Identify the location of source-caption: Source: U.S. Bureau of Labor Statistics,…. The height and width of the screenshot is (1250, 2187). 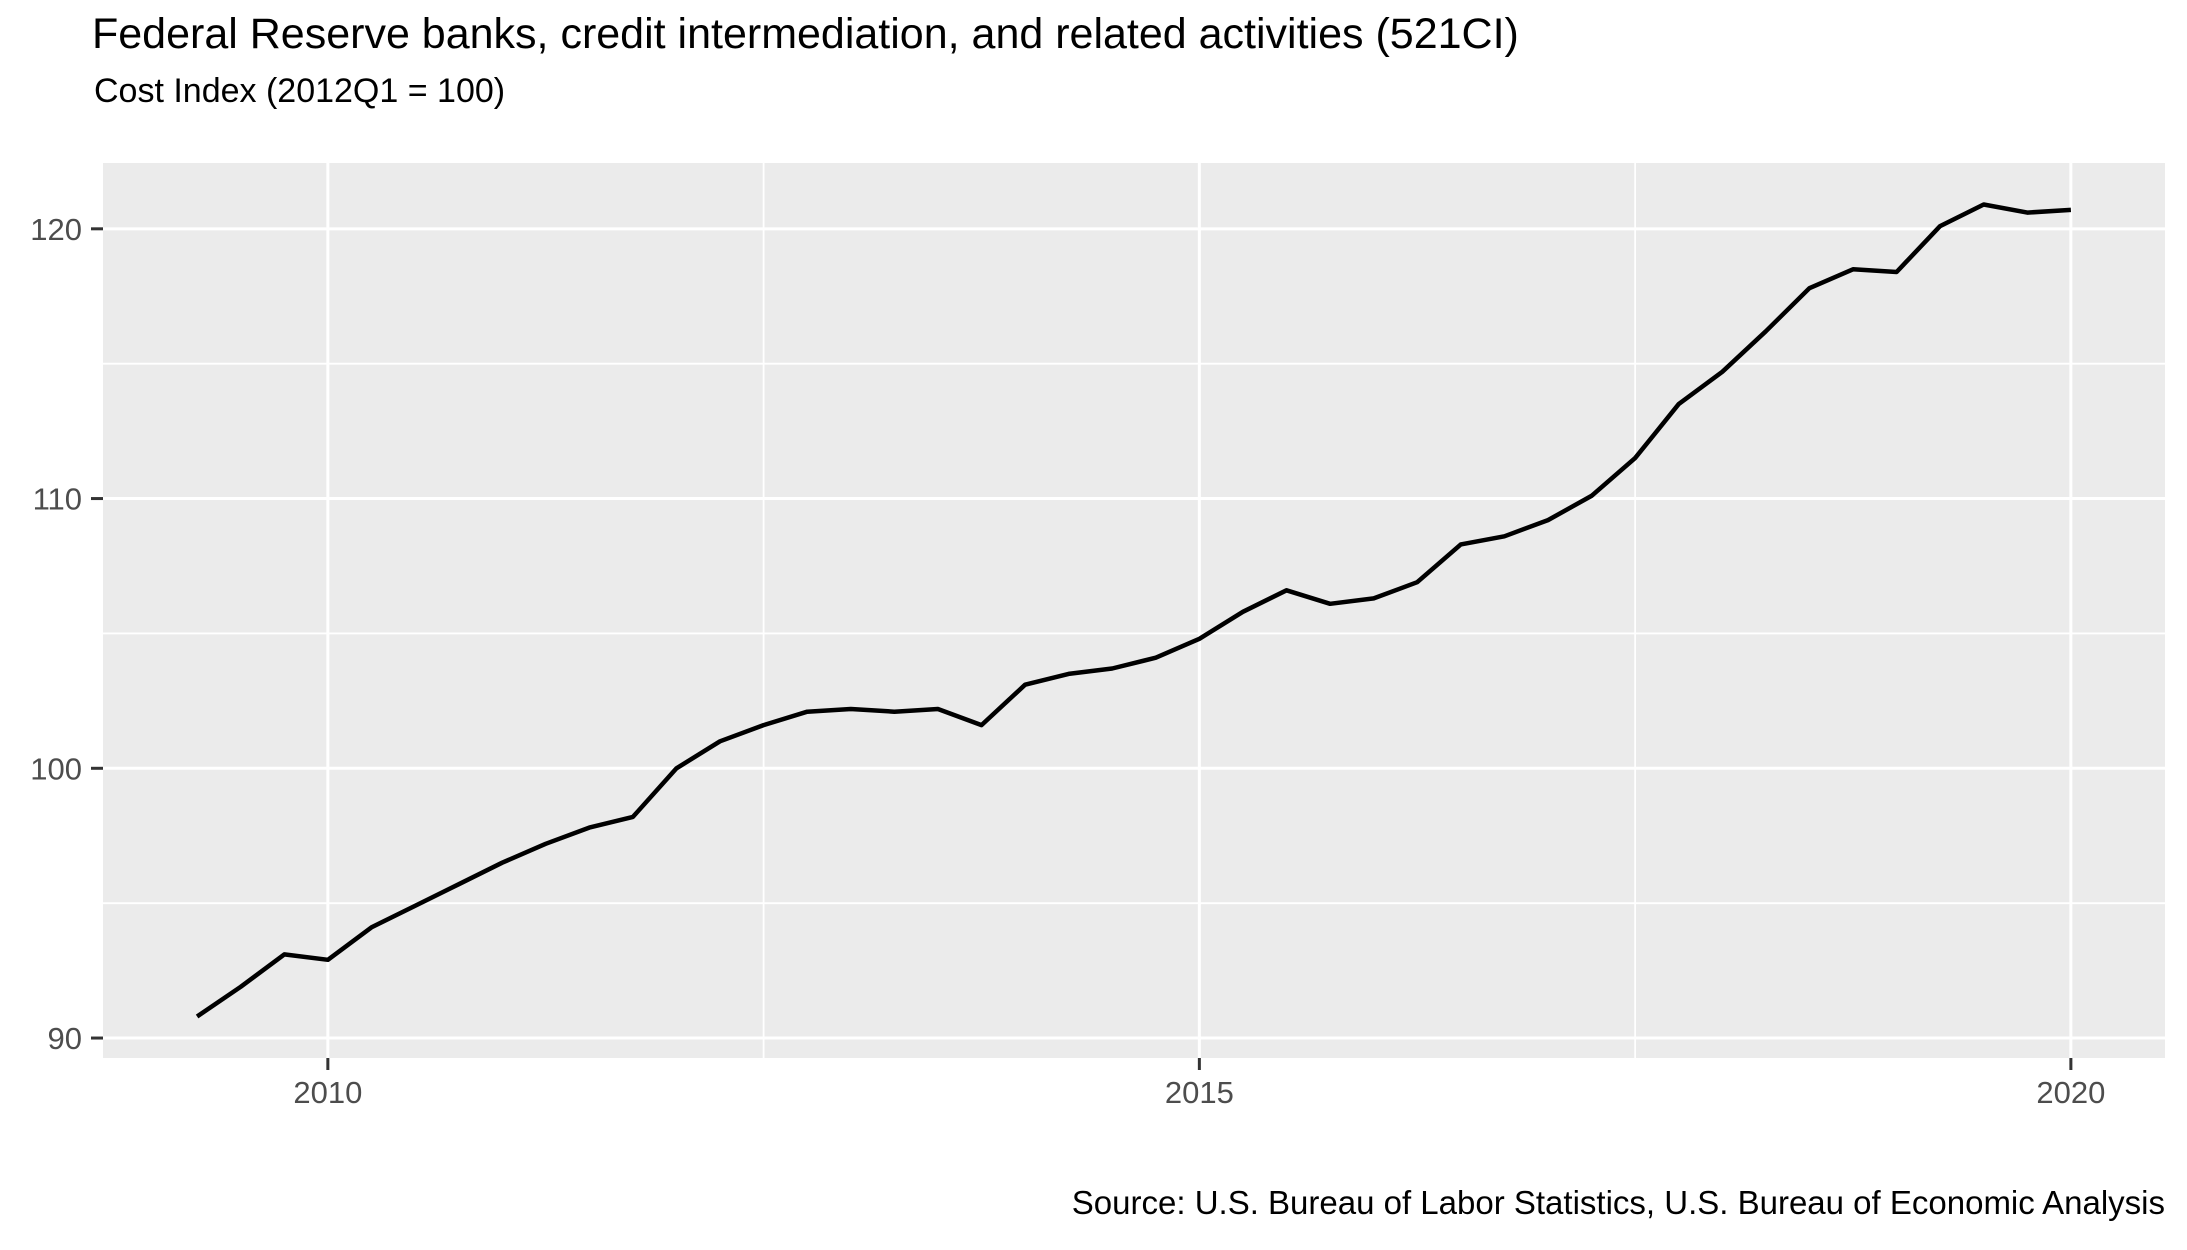
(1618, 1202).